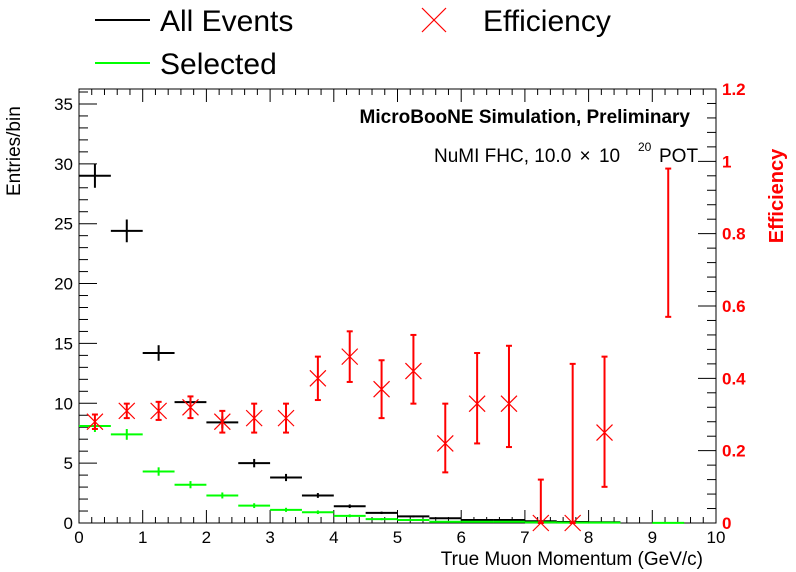 This screenshot has height=572, width=796. I want to click on legend-label-all-events: All Events, so click(226, 21).